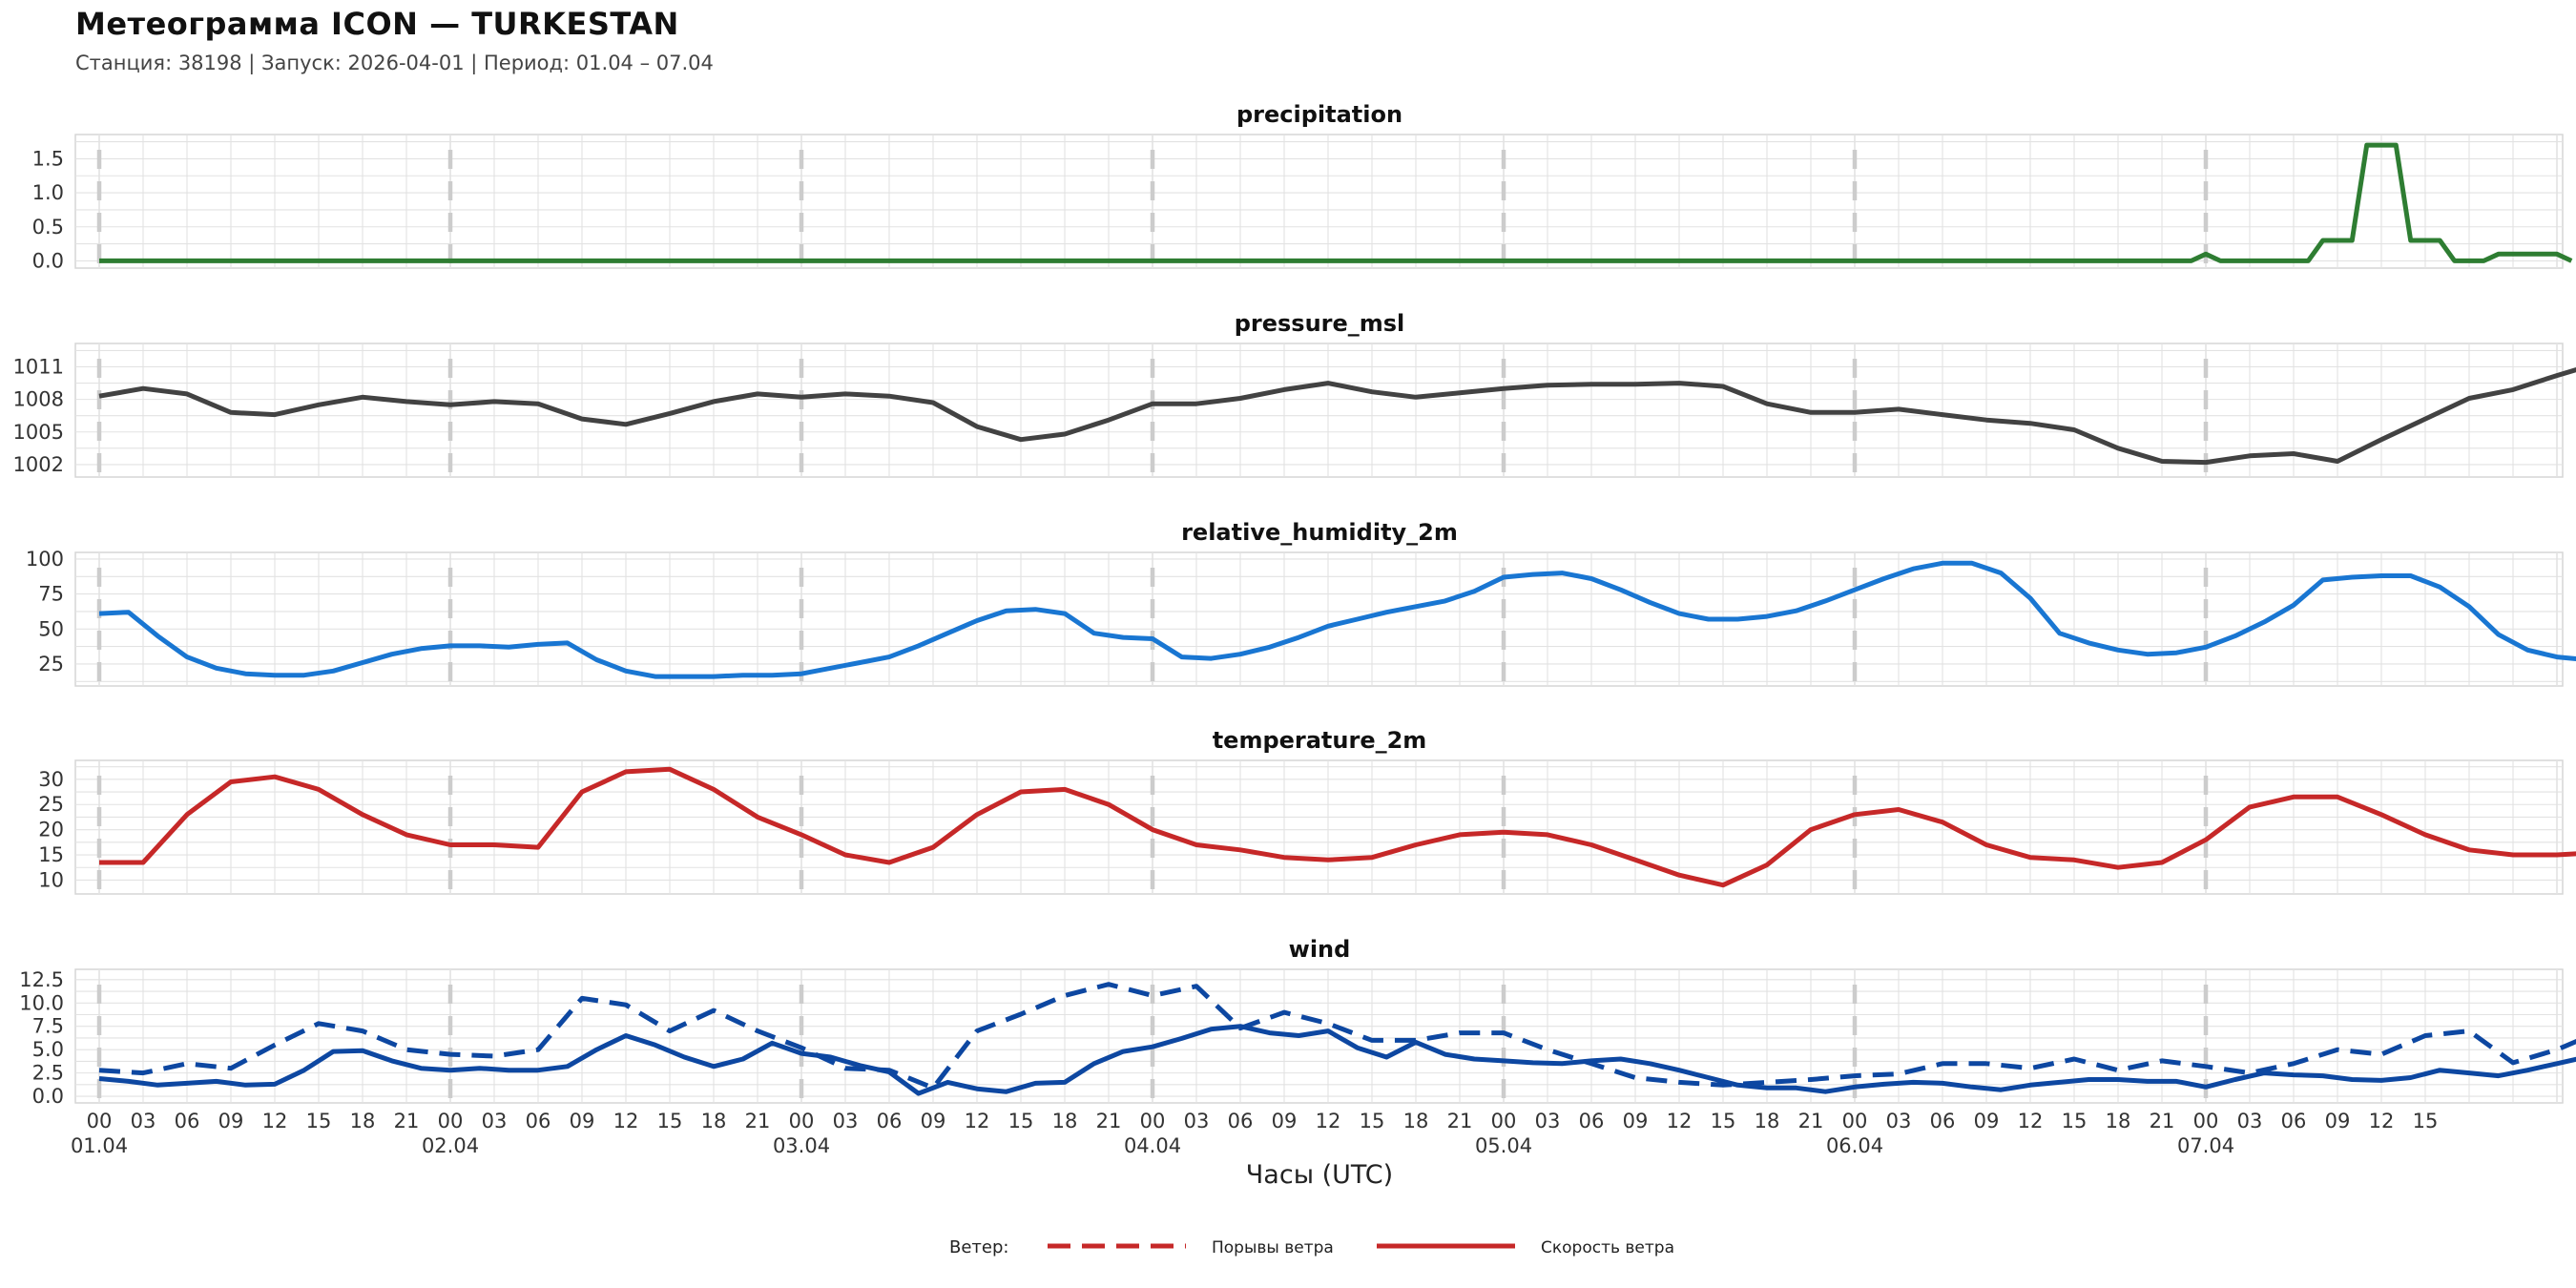 This screenshot has height=1288, width=2576. Describe the element at coordinates (1319, 532) in the screenshot. I see `panel-title: relative_humidity_2m` at that location.